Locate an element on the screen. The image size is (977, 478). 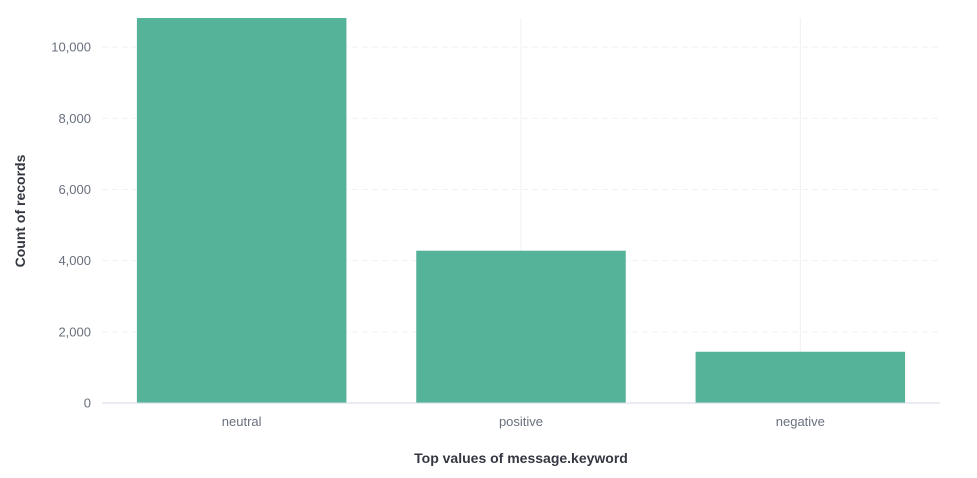
y-tick-label: 0 is located at coordinates (87, 403).